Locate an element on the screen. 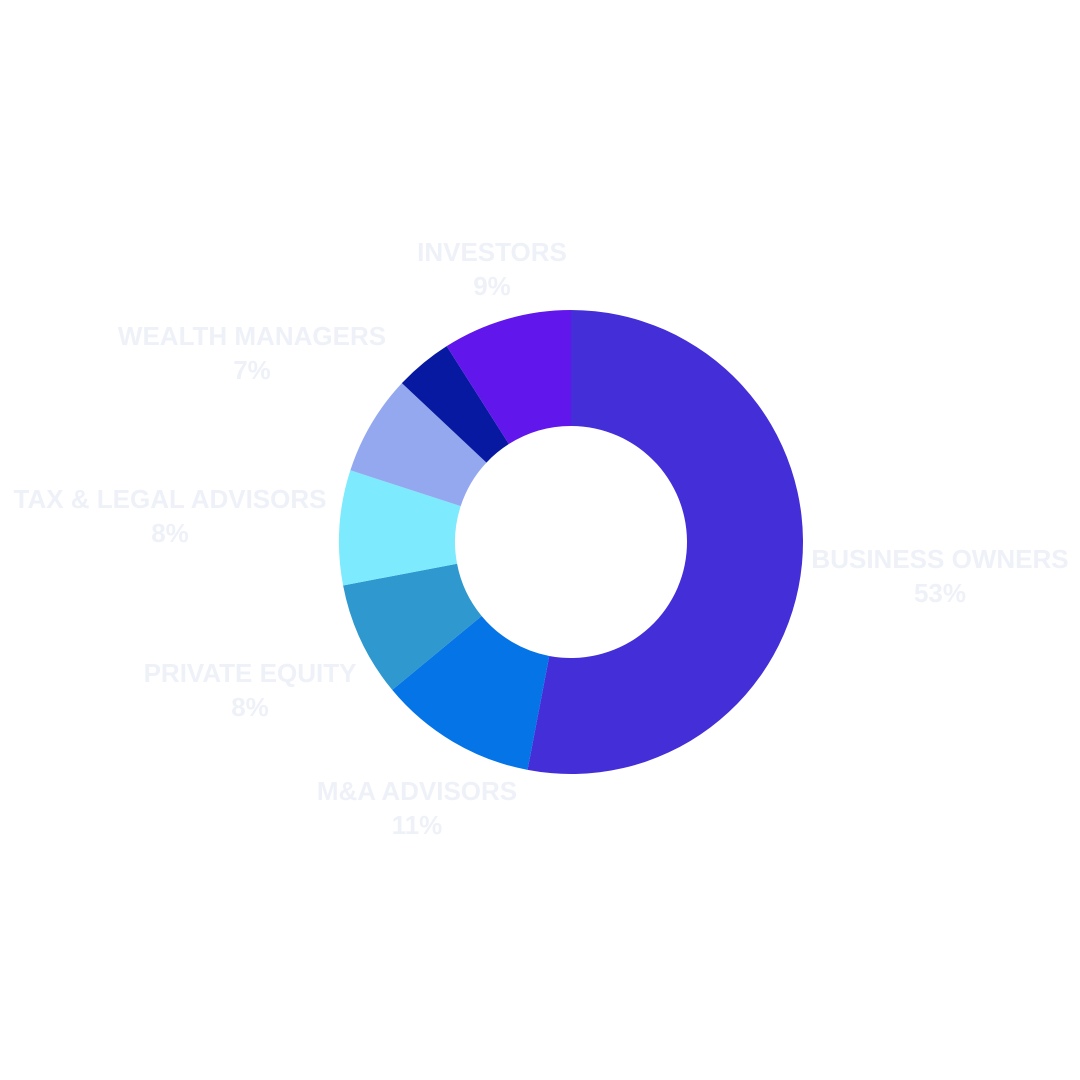 The image size is (1080, 1080). slice-value-label: 9% is located at coordinates (492, 286).